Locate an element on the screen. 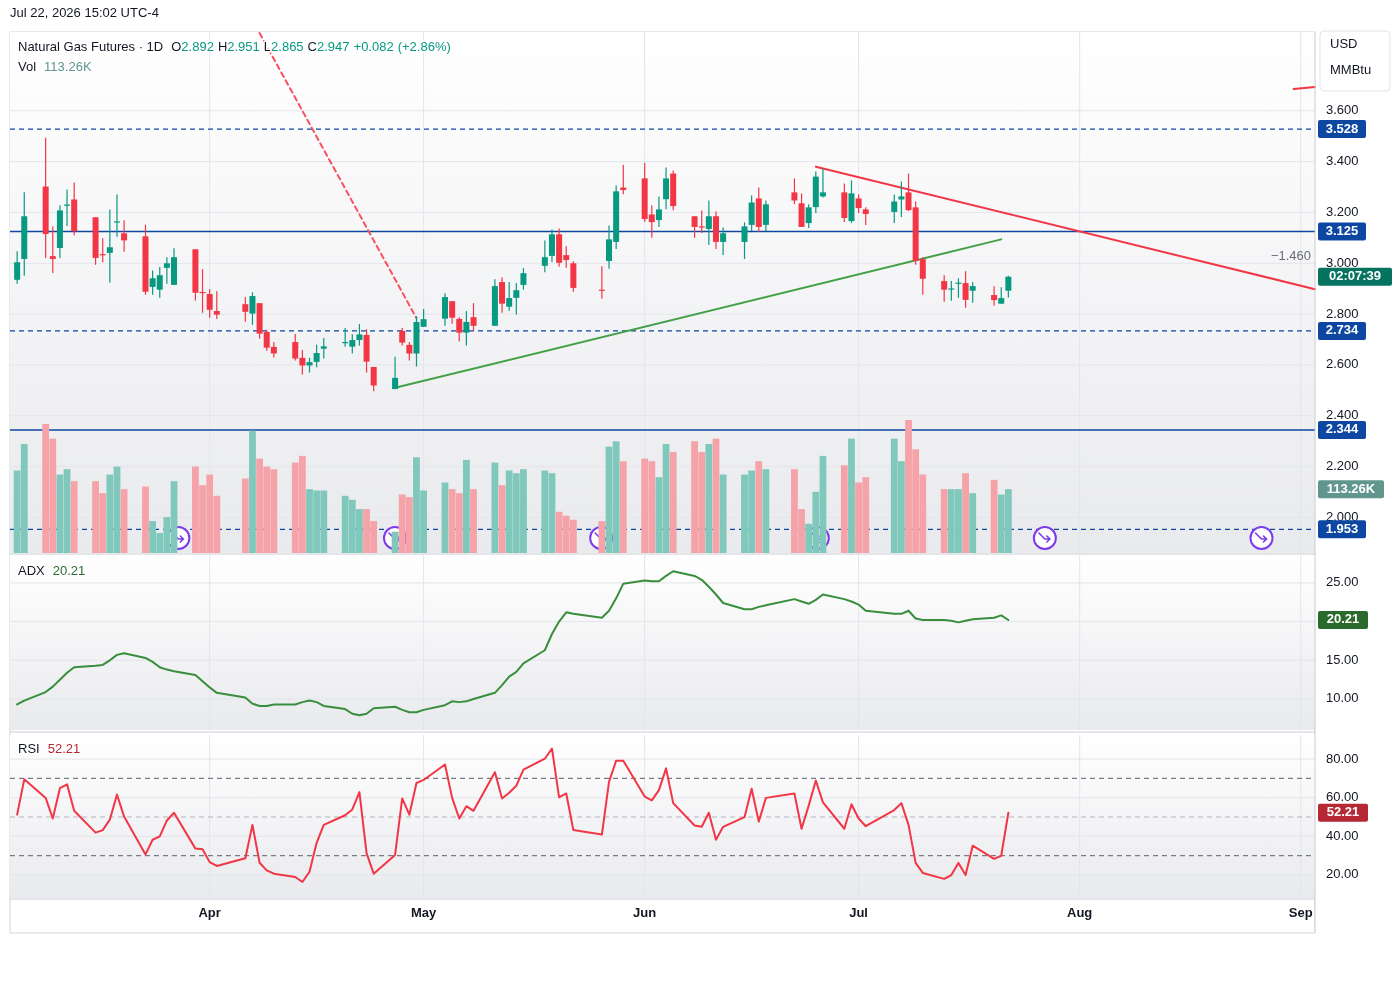 Image resolution: width=1400 pixels, height=996 pixels. y-tick-label: 2.800 is located at coordinates (1342, 313).